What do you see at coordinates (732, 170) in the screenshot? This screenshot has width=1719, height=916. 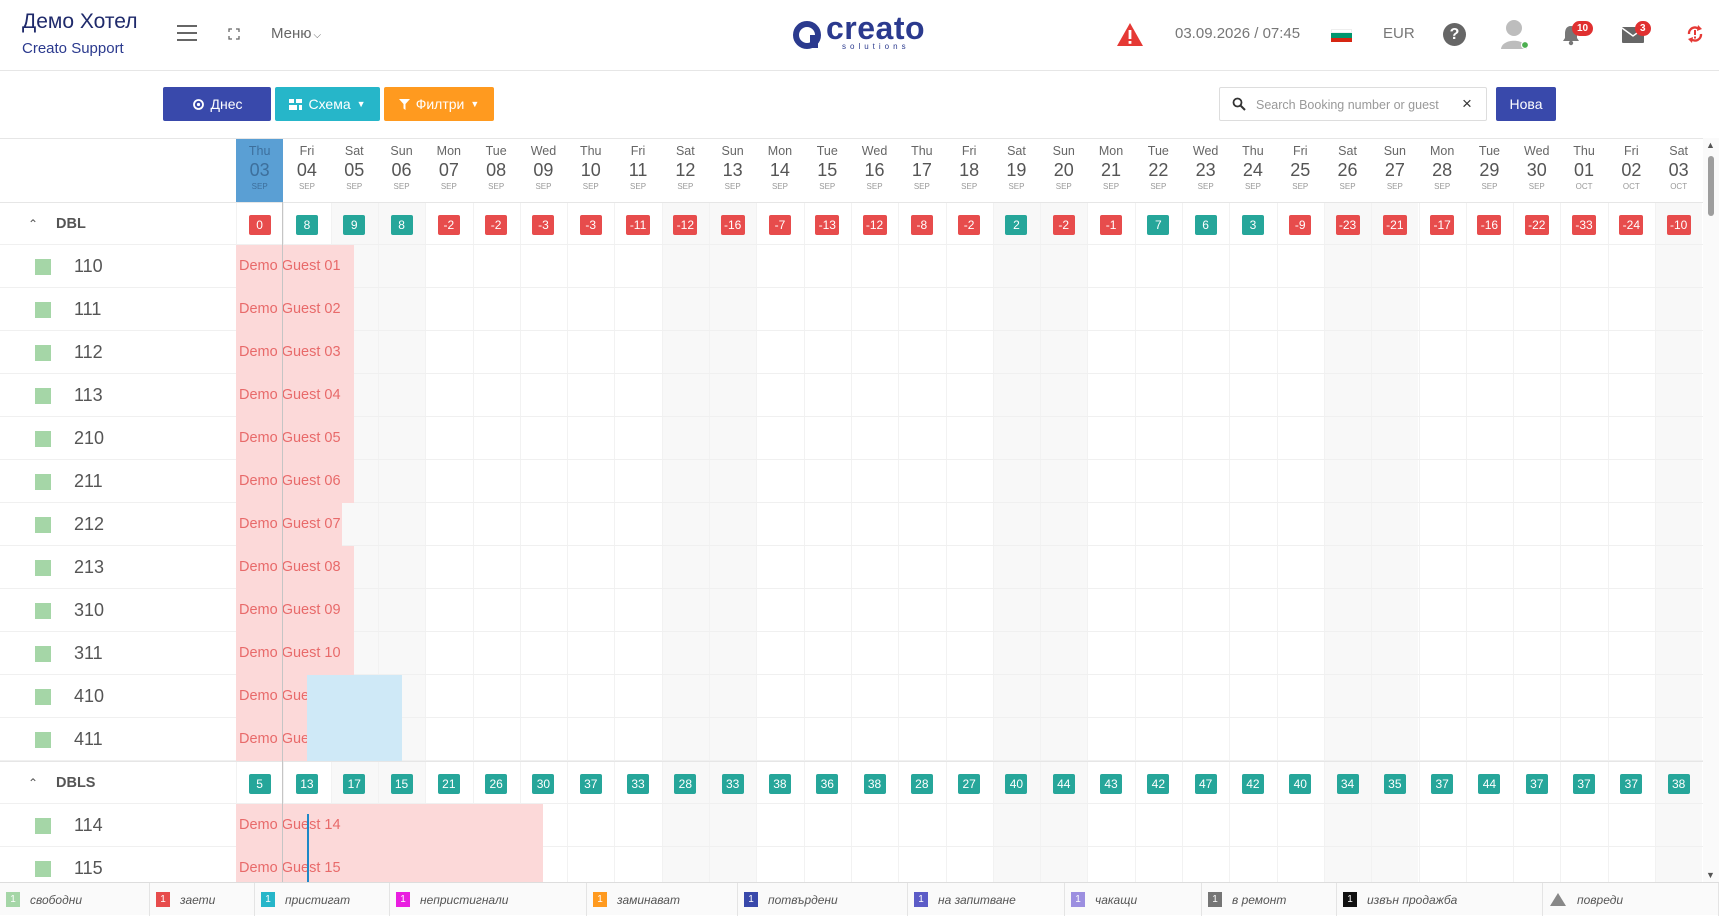 I see `day-column-header: Sun 13 SEP` at bounding box center [732, 170].